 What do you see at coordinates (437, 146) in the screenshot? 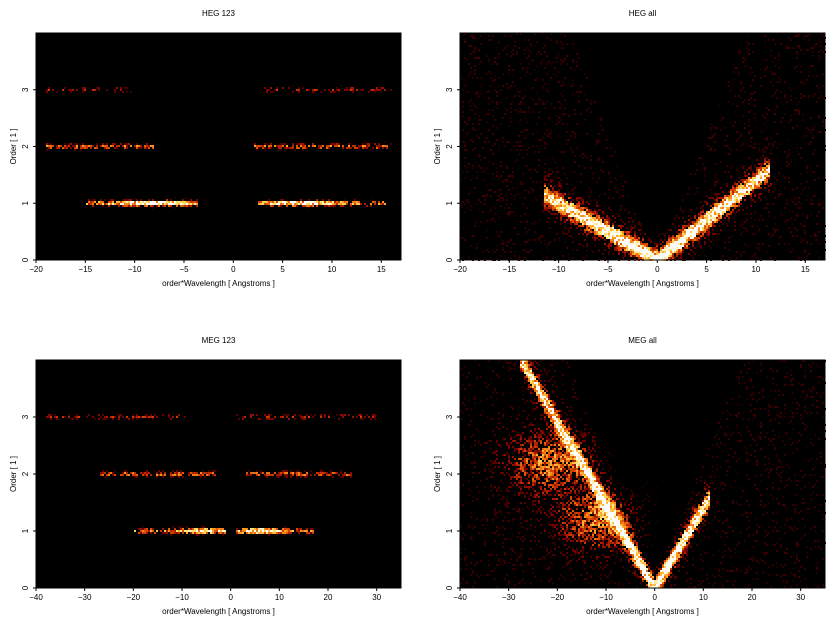
I see `y-axis-label: Order [ 1 ]` at bounding box center [437, 146].